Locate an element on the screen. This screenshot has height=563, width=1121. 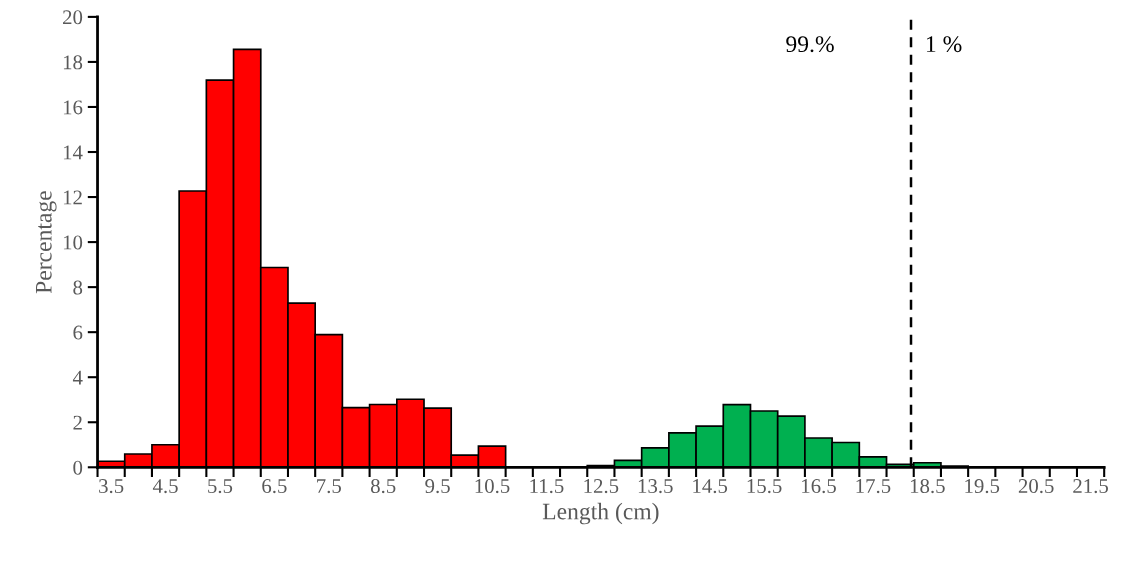
x-tick-label: 3.5 is located at coordinates (111, 486).